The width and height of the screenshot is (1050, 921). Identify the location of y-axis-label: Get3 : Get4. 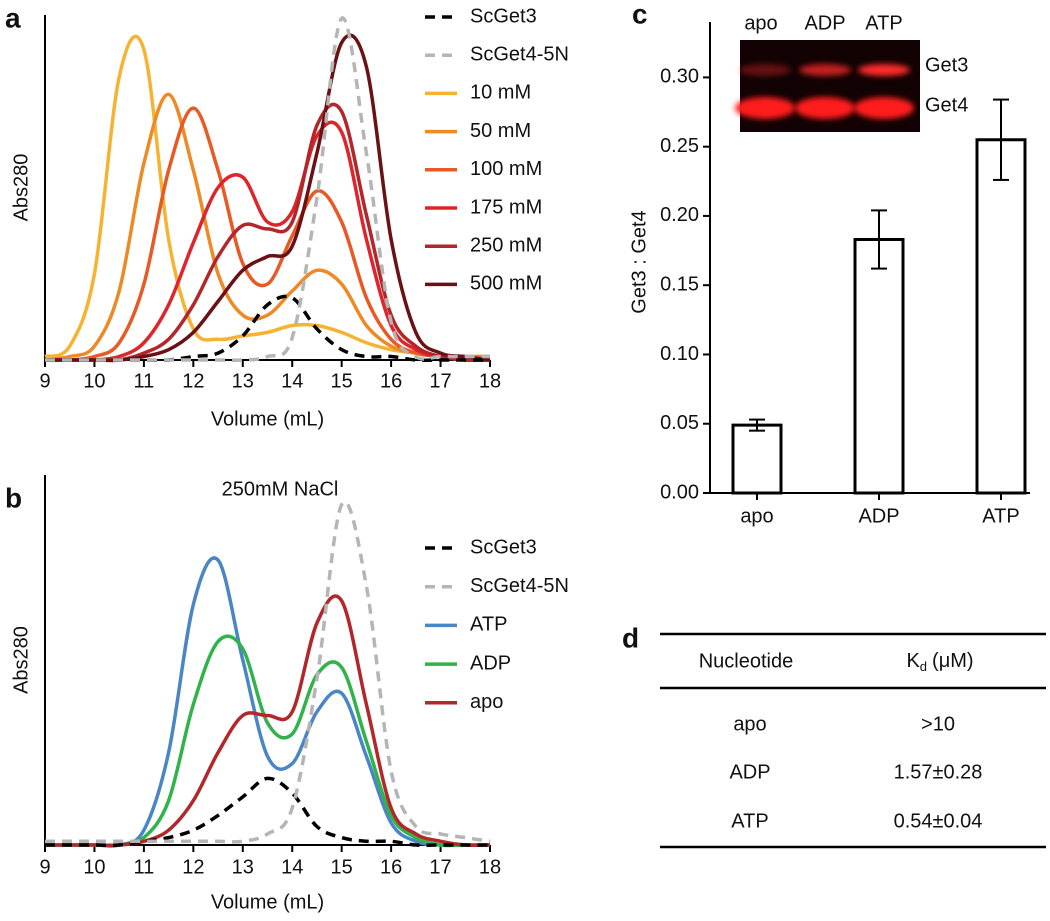
(639, 261).